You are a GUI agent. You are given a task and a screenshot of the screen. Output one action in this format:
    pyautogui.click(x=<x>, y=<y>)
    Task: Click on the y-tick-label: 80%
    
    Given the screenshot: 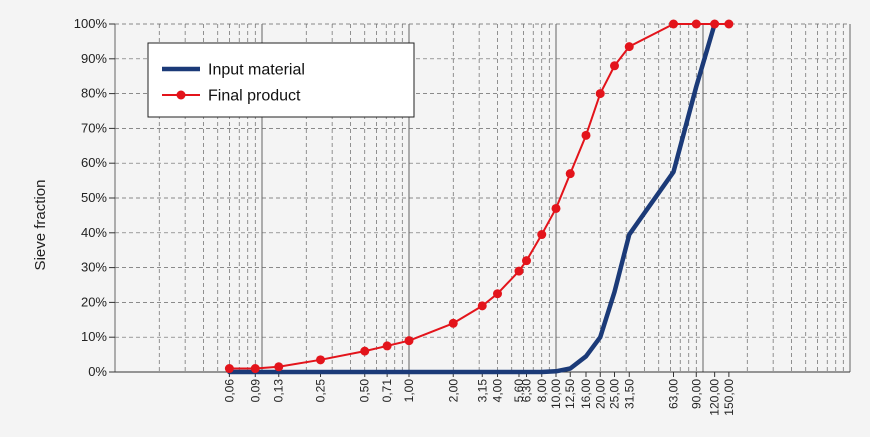 What is the action you would take?
    pyautogui.click(x=94, y=93)
    